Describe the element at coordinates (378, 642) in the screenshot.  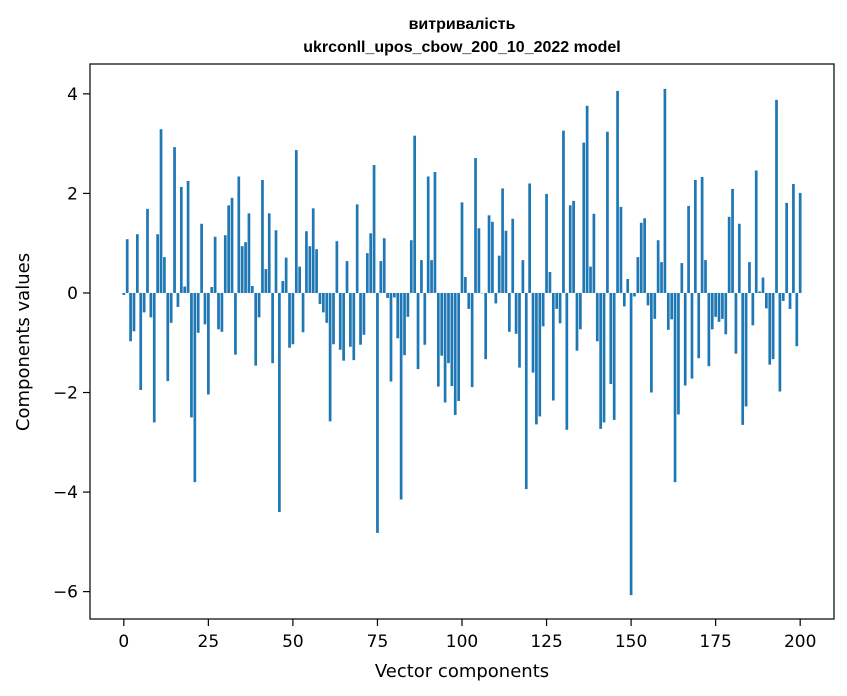
I see `x-tick-label-75: 75` at that location.